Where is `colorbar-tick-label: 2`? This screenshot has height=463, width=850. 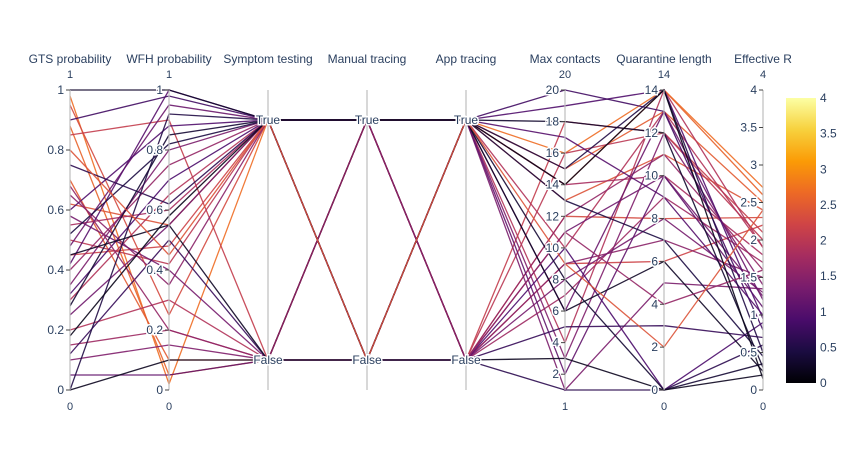 colorbar-tick-label: 2 is located at coordinates (823, 241).